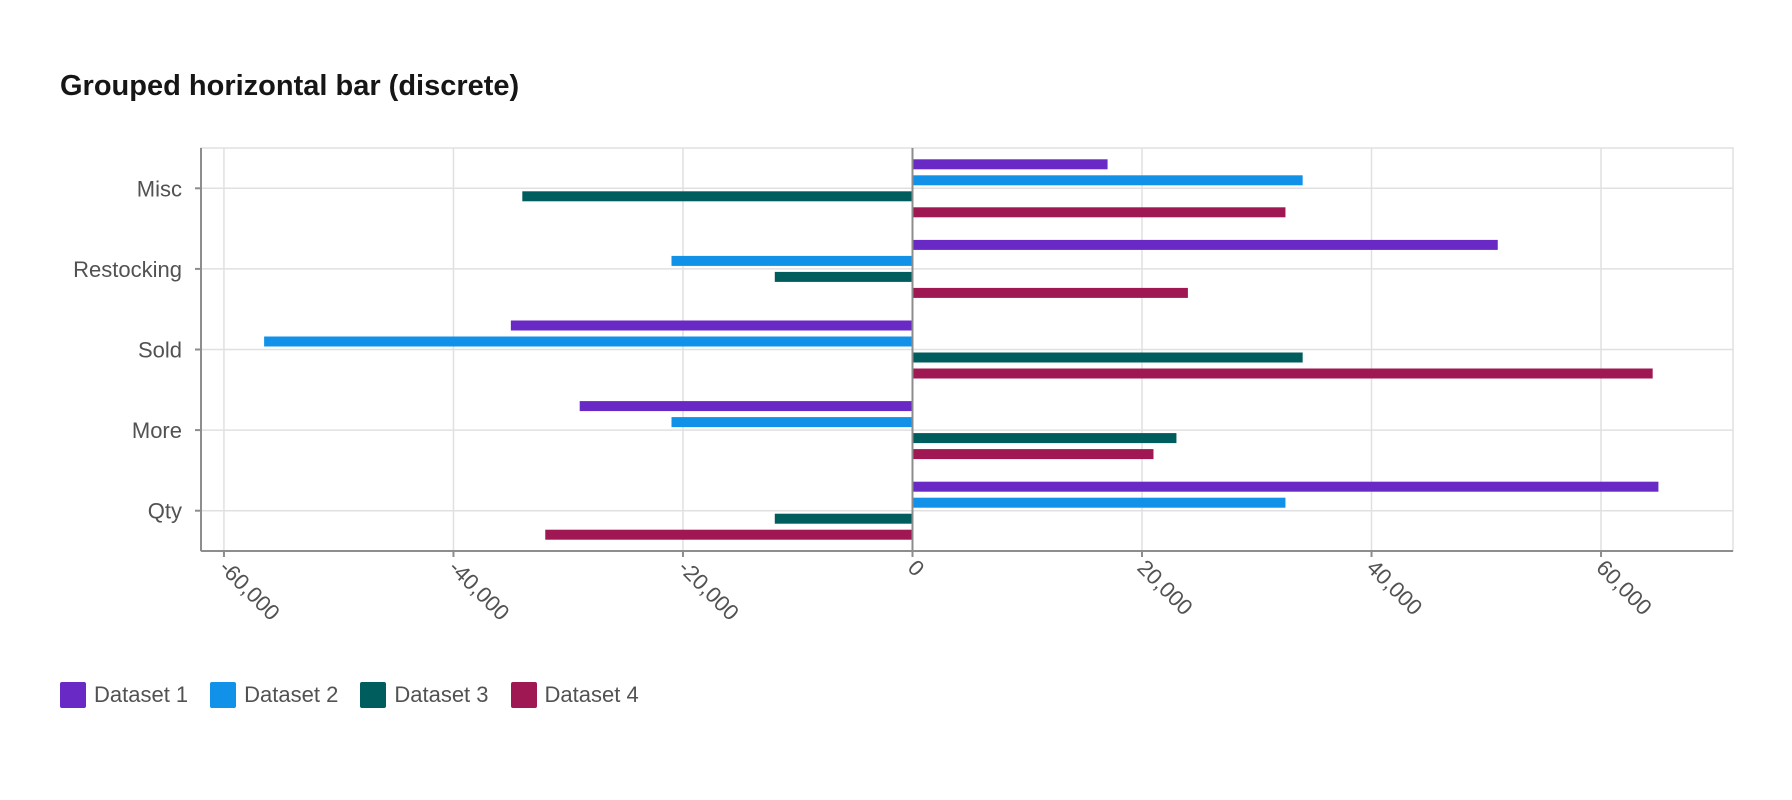  What do you see at coordinates (1623, 587) in the screenshot?
I see `x-tick-label: 60,000` at bounding box center [1623, 587].